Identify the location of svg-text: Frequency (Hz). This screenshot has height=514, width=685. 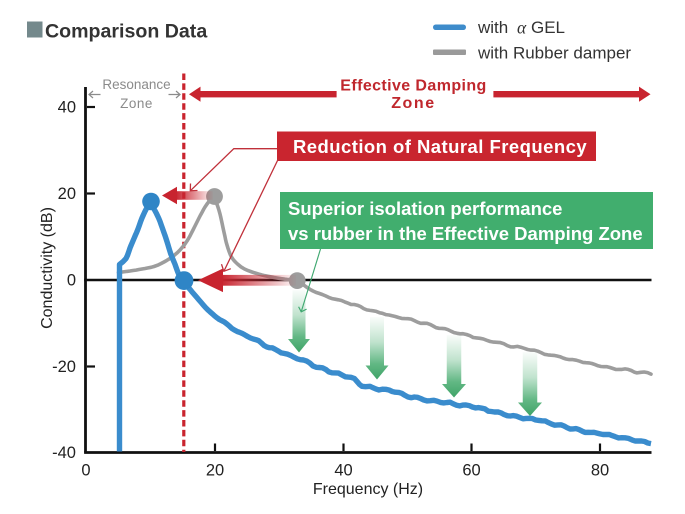
(368, 489).